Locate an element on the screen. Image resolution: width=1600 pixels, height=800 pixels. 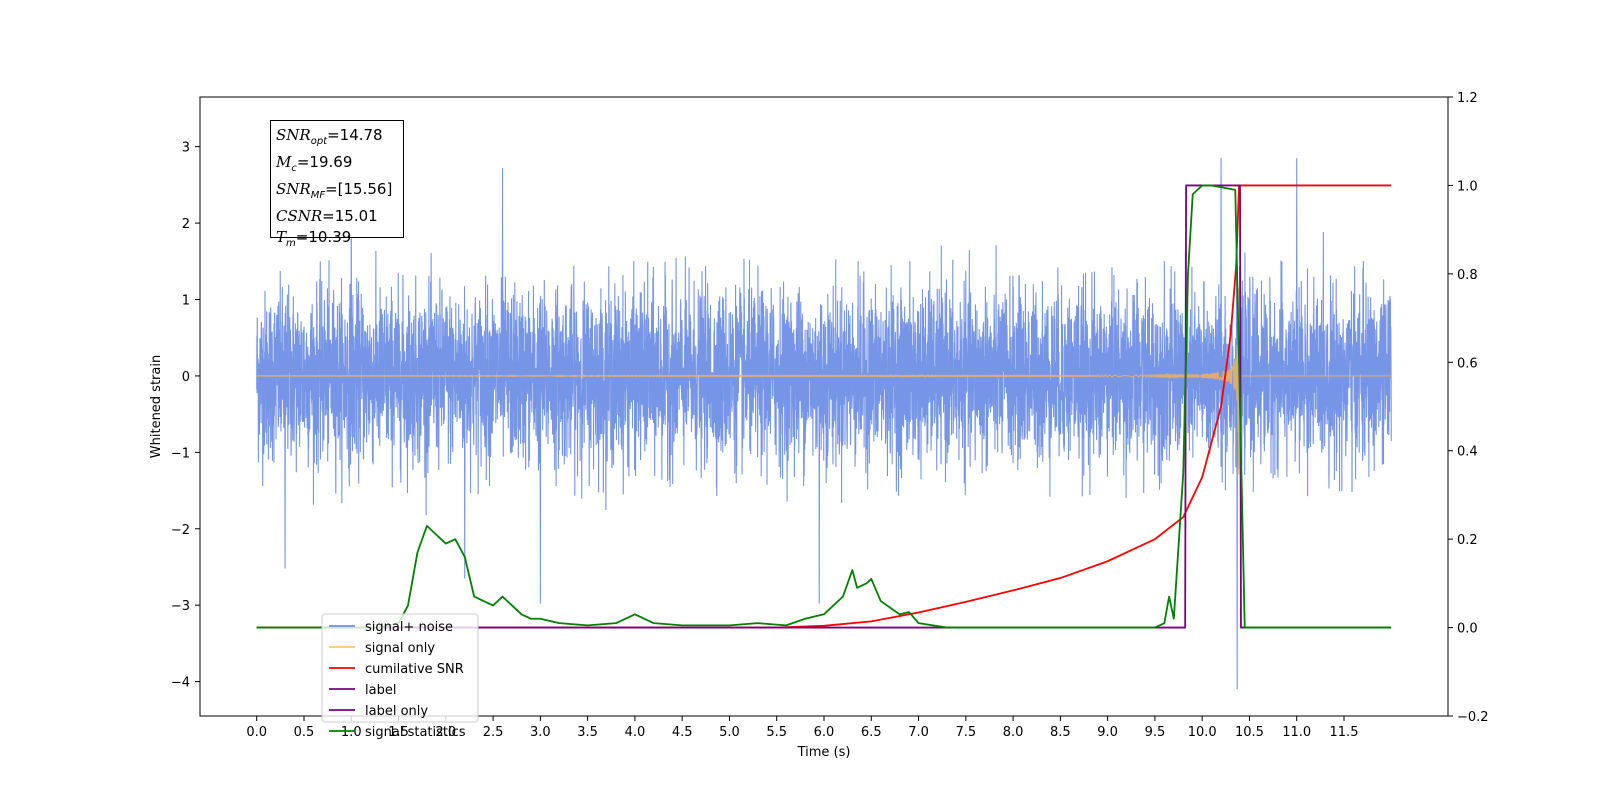
y-tick-label: −3 is located at coordinates (180, 606).